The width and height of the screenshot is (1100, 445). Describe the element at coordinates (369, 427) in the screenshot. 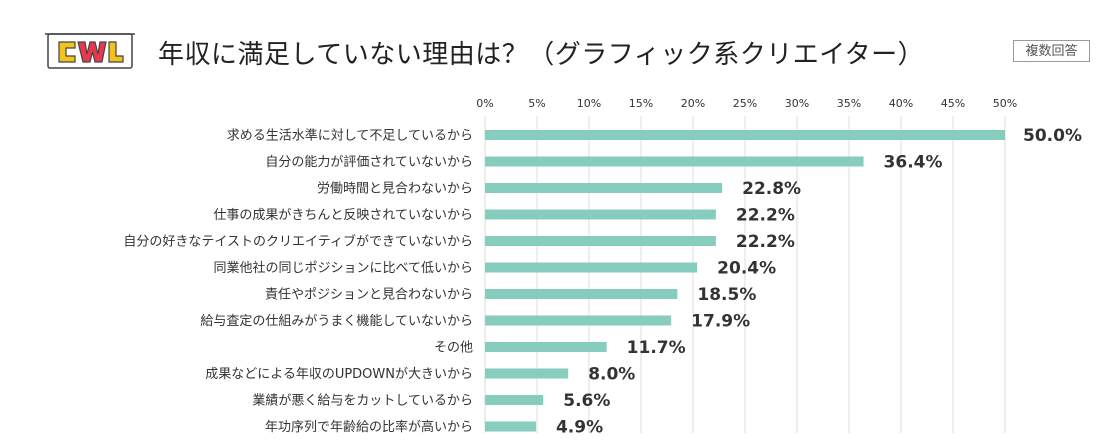

I see `category-label: 年功序列で年齢給の比率が高いから` at that location.